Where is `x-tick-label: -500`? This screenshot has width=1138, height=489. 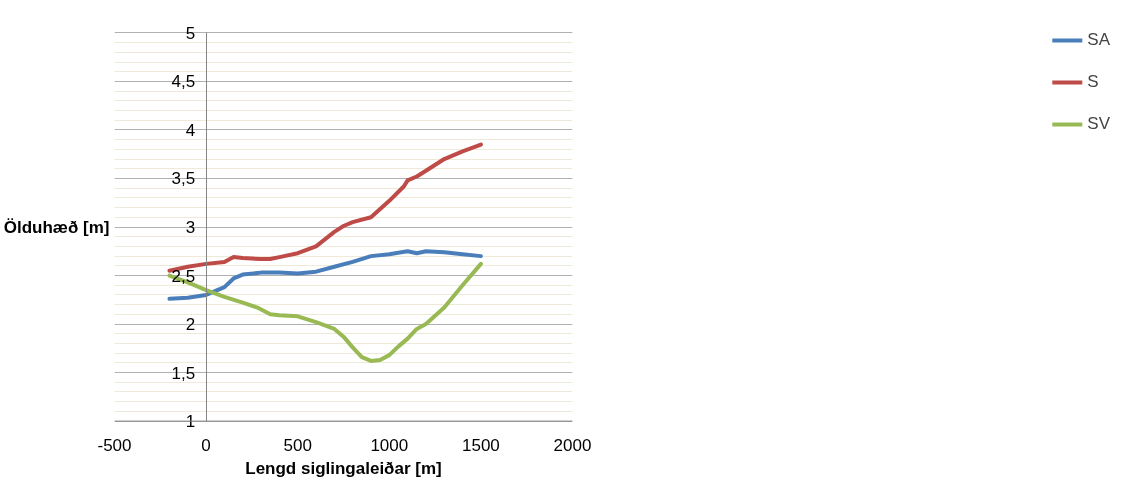
x-tick-label: -500 is located at coordinates (114, 445).